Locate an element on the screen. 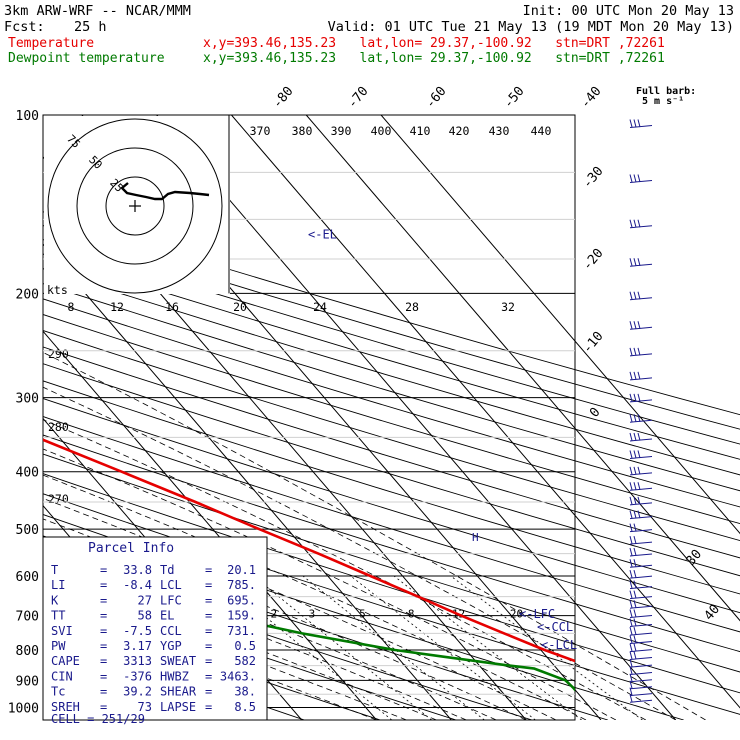 This screenshot has height=740, width=740. barb-legend-value: 5 m s⁻¹ is located at coordinates (663, 101).